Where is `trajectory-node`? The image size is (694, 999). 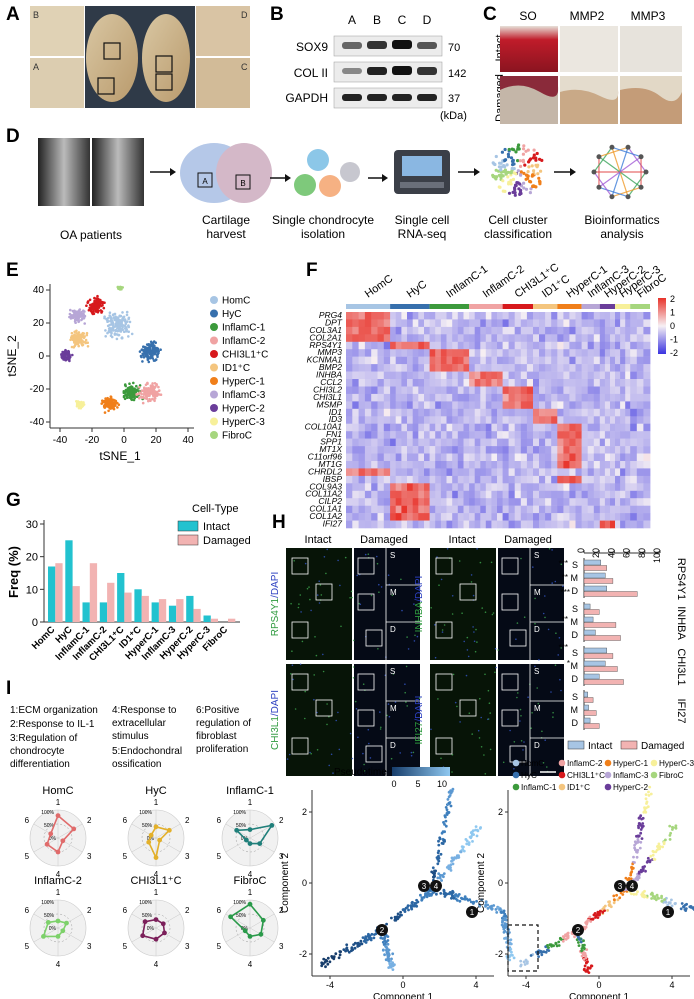
trajectory-node is located at coordinates (632, 886).